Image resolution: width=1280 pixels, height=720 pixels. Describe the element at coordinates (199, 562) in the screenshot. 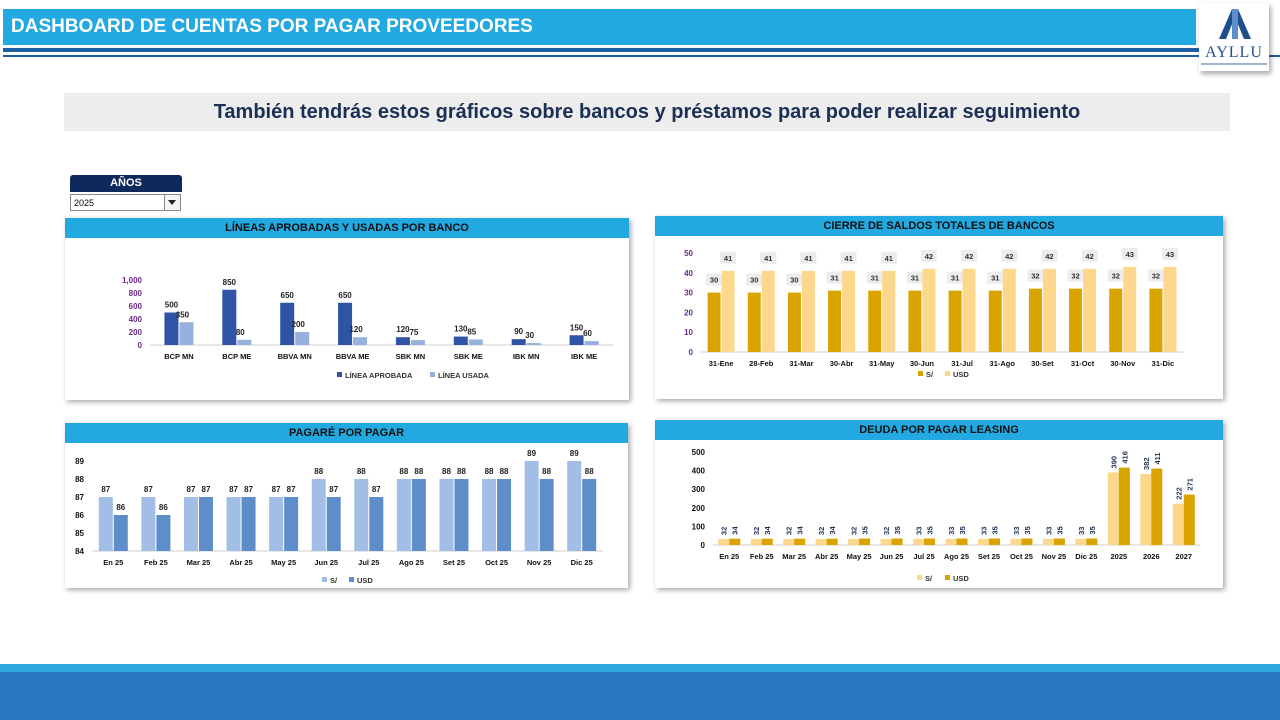

I see `x-tick-label: Mar 25` at that location.